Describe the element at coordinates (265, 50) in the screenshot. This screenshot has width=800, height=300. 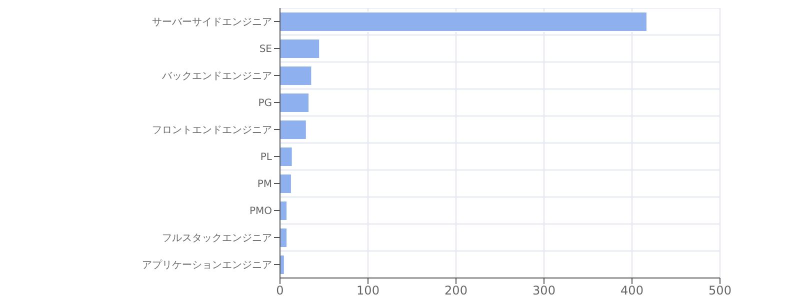
I see `y-tick-label: SE` at that location.